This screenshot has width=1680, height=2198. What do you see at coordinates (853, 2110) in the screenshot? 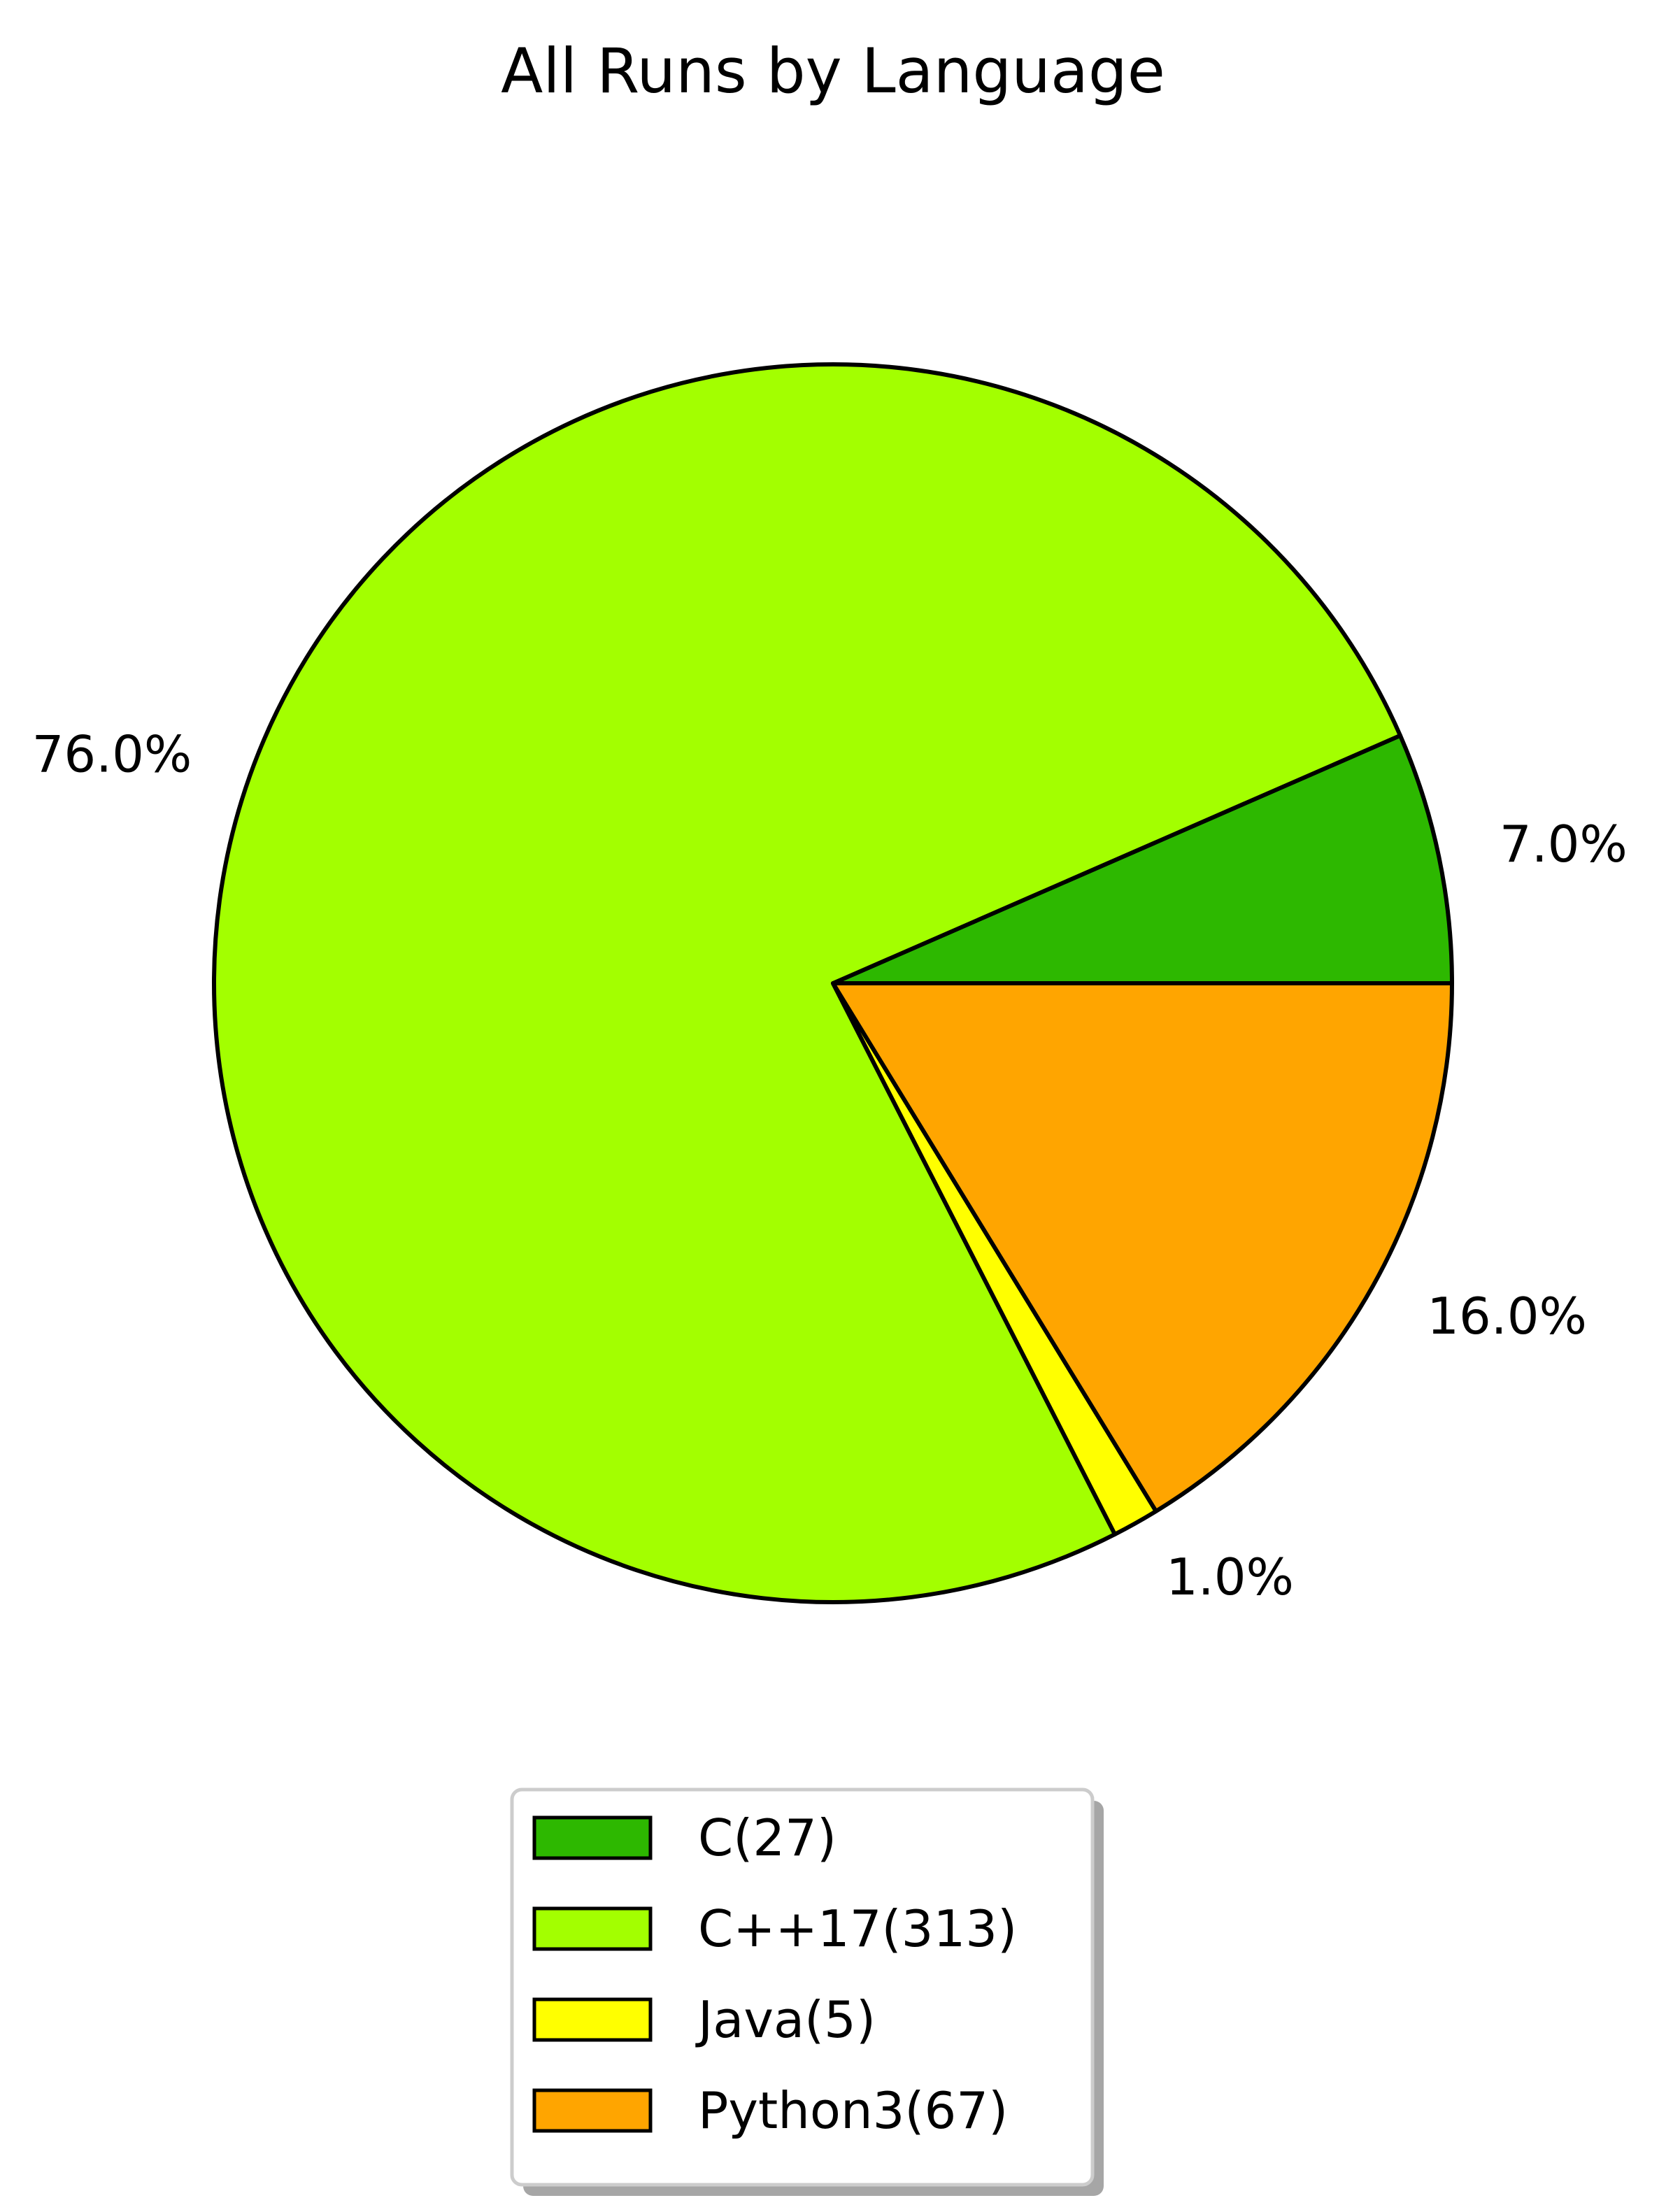
I see `legend-label-3: Python3(67)` at bounding box center [853, 2110].